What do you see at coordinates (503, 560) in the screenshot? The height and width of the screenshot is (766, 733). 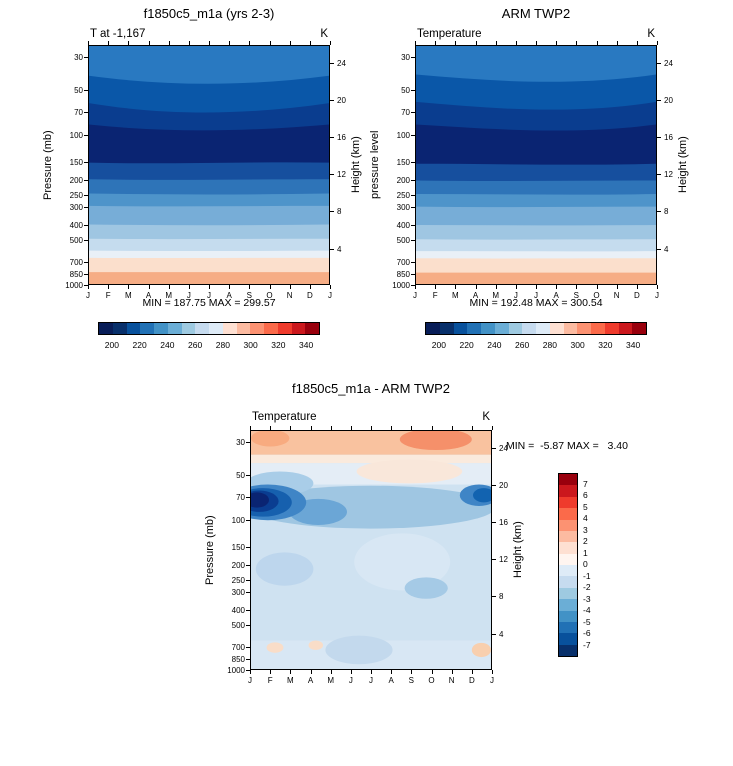 I see `height-tick-label: 12` at bounding box center [503, 560].